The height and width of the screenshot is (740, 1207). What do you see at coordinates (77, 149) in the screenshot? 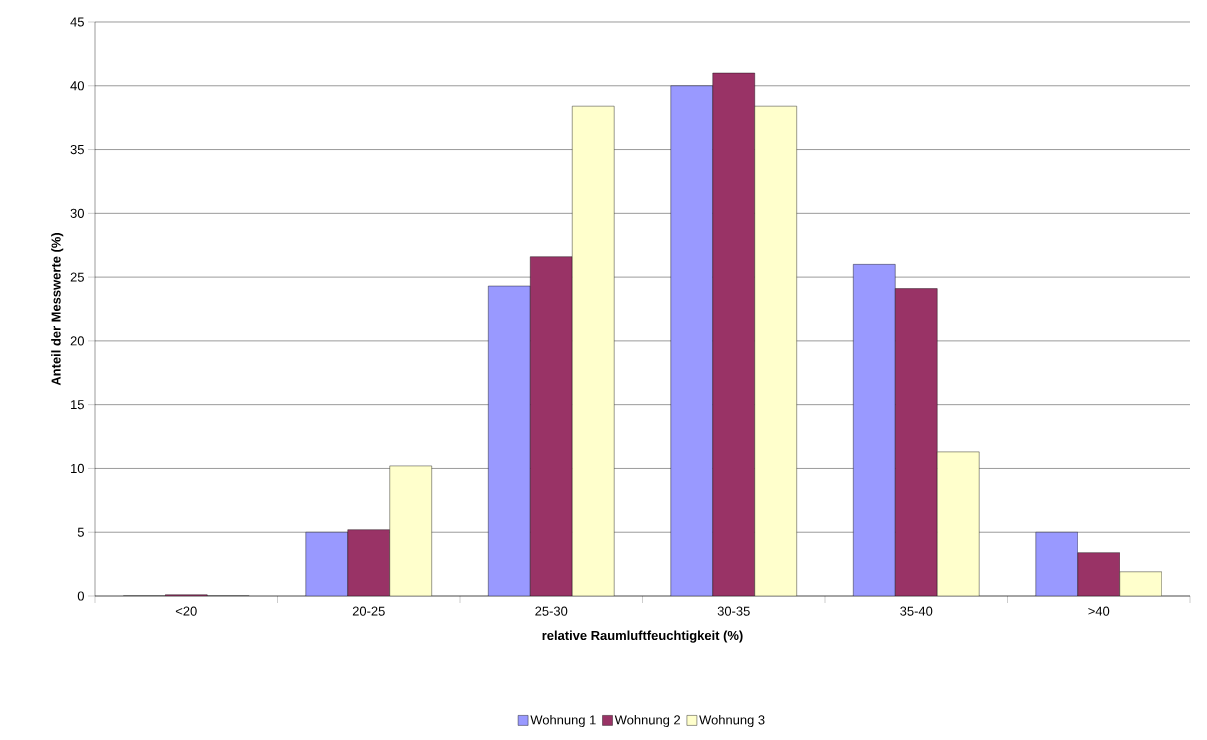
I see `y-tick-label: 35` at bounding box center [77, 149].